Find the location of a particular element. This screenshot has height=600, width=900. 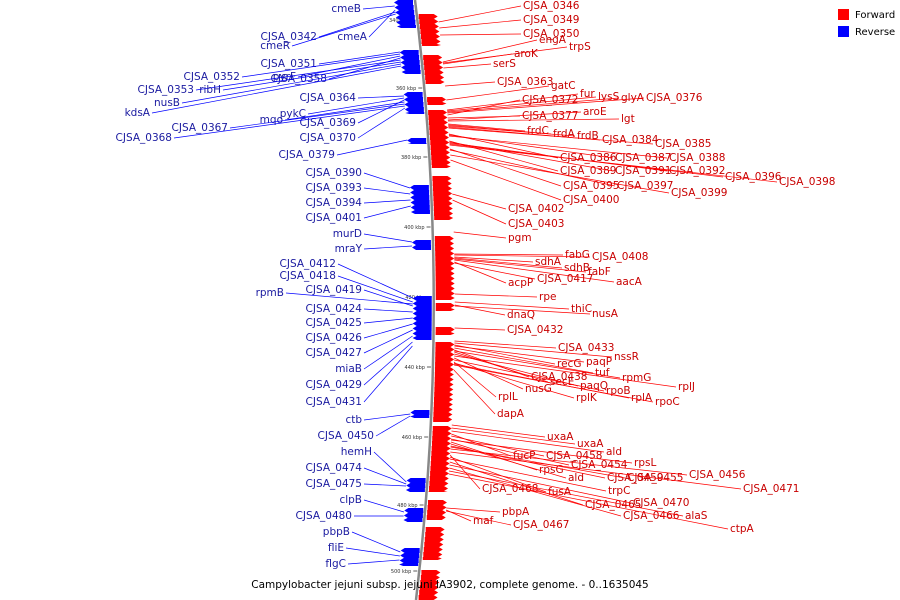

reverse-gene-label: clpB is located at coordinates (350, 500).